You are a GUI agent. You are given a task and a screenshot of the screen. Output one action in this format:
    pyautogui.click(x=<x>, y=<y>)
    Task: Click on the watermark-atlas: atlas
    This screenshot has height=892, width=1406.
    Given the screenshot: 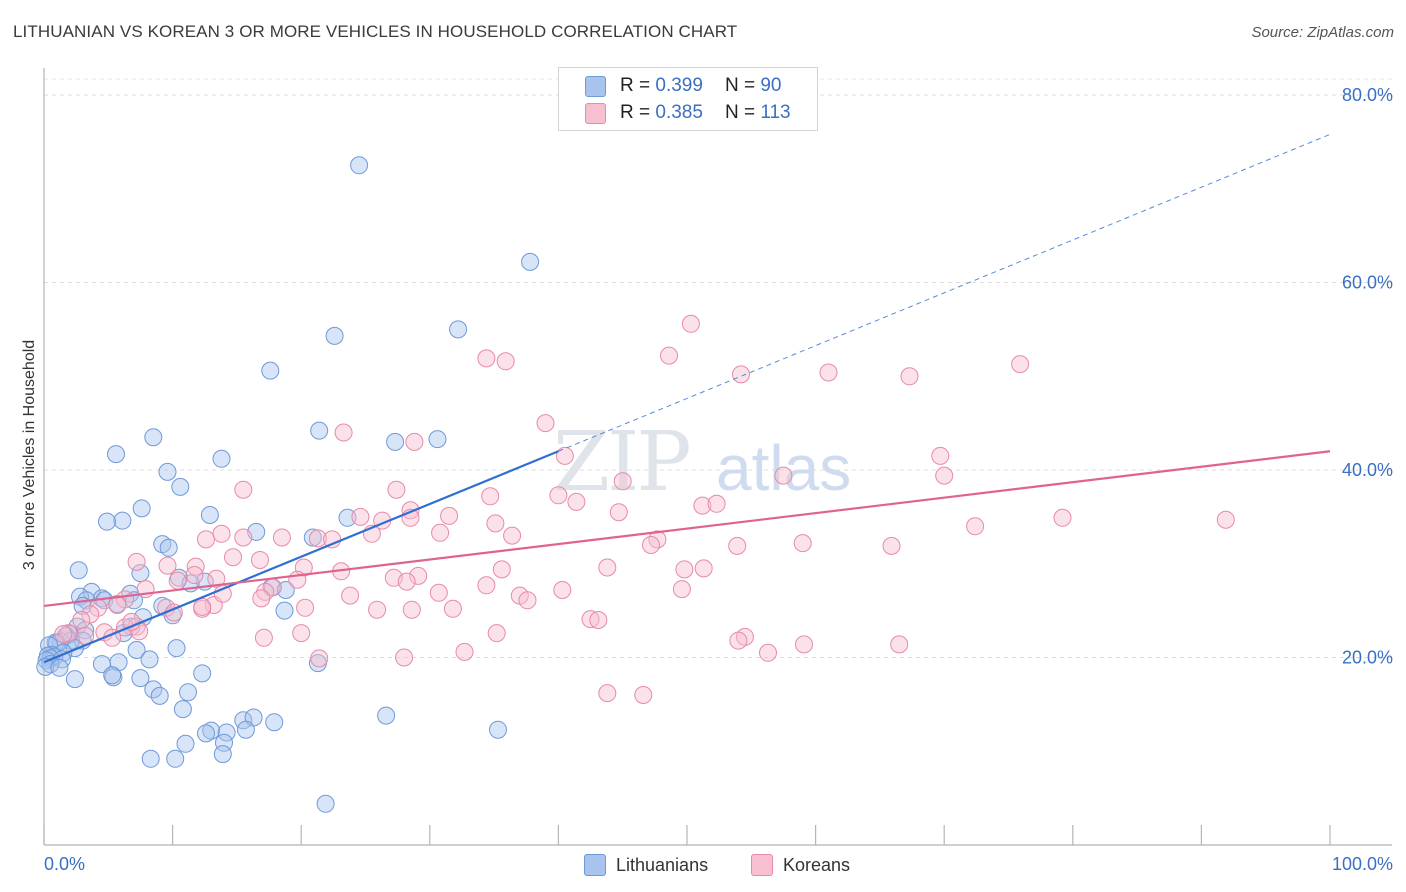 What is the action you would take?
    pyautogui.click(x=783, y=468)
    